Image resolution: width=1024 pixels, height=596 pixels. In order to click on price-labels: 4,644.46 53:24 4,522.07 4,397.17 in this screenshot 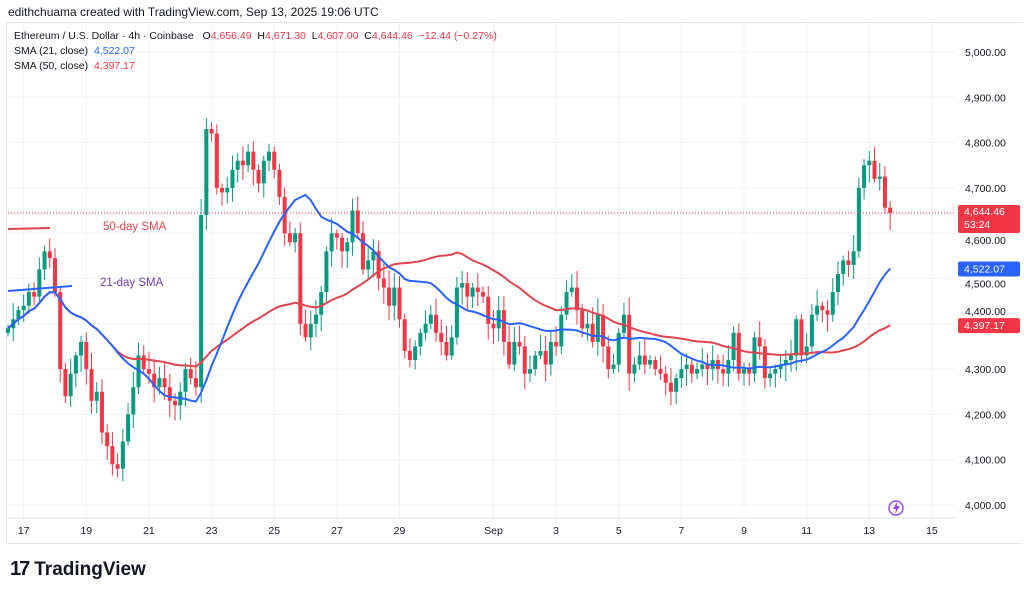, I will do `click(989, 269)`.